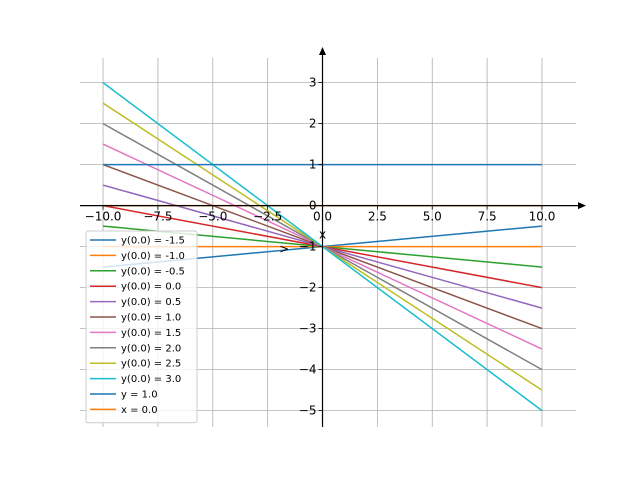 This screenshot has width=640, height=480. Describe the element at coordinates (542, 217) in the screenshot. I see `x-tick-label-8: 10.0` at that location.